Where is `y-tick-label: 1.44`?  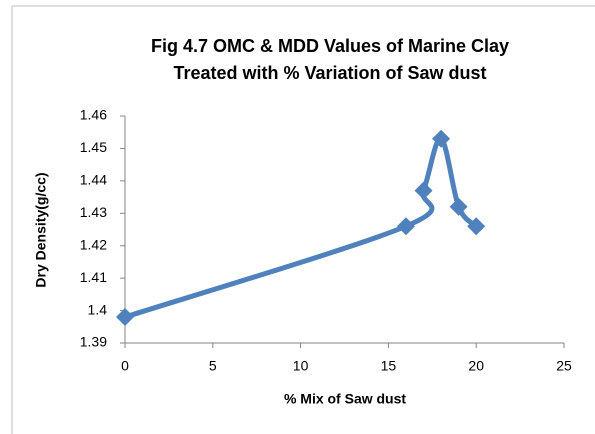
y-tick-label: 1.44 is located at coordinates (93, 180).